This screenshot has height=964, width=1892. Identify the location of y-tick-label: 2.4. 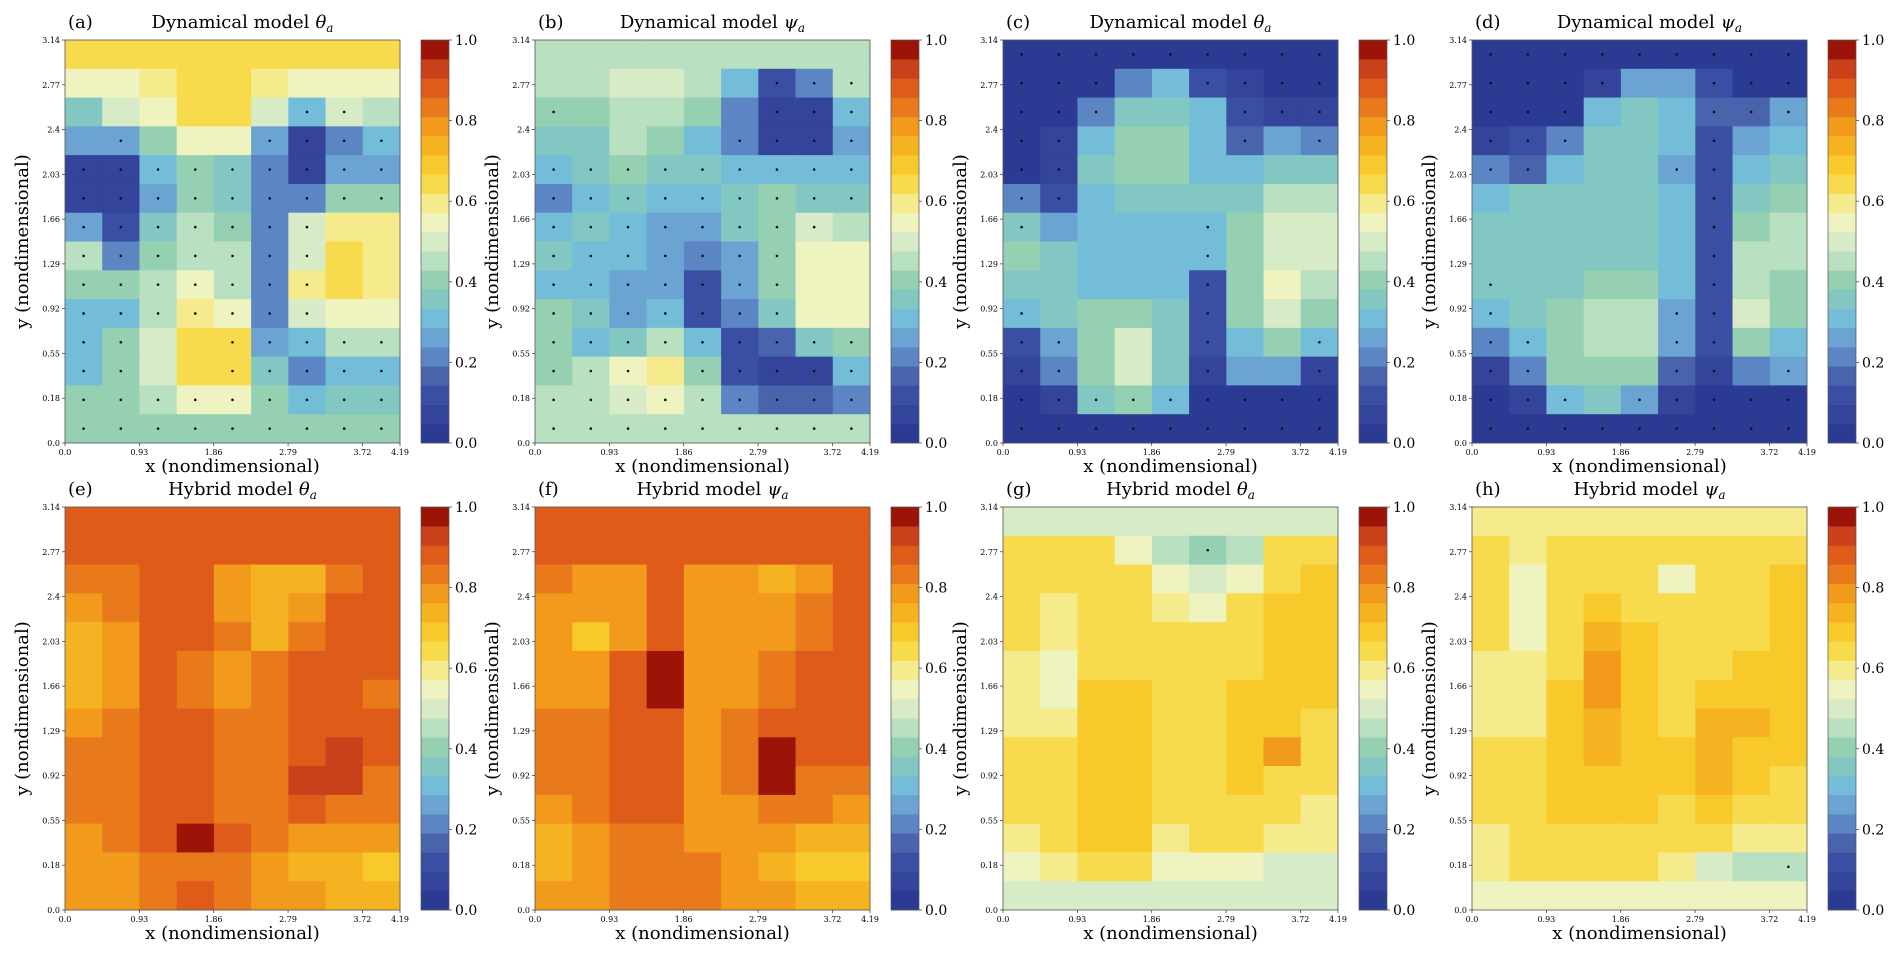
(1460, 597).